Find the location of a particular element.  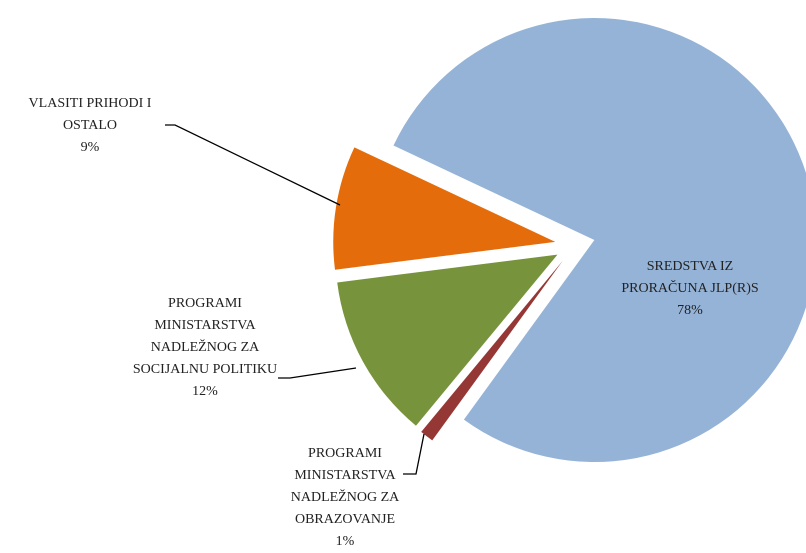

slice-label: VLASITI PRIHODI I OSTALO 9% is located at coordinates (90, 126).